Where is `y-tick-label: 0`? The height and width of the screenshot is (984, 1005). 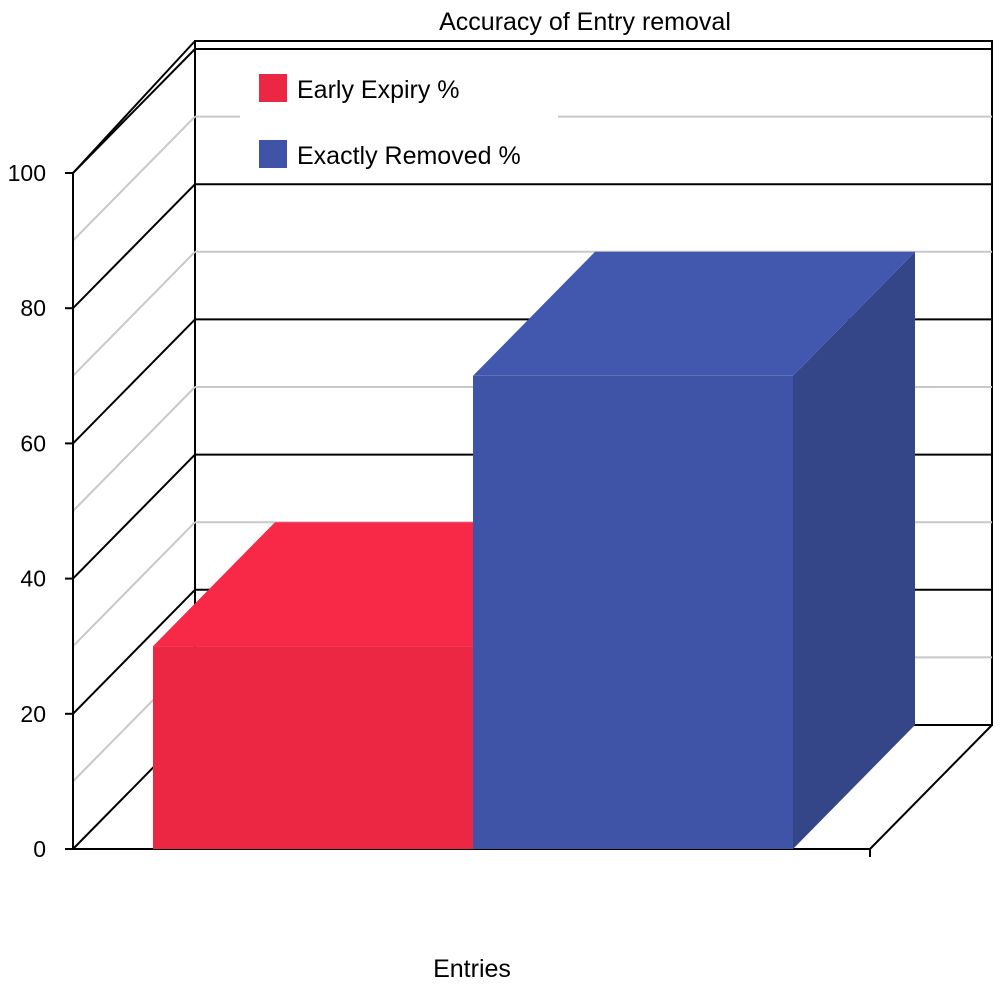
y-tick-label: 0 is located at coordinates (39, 849).